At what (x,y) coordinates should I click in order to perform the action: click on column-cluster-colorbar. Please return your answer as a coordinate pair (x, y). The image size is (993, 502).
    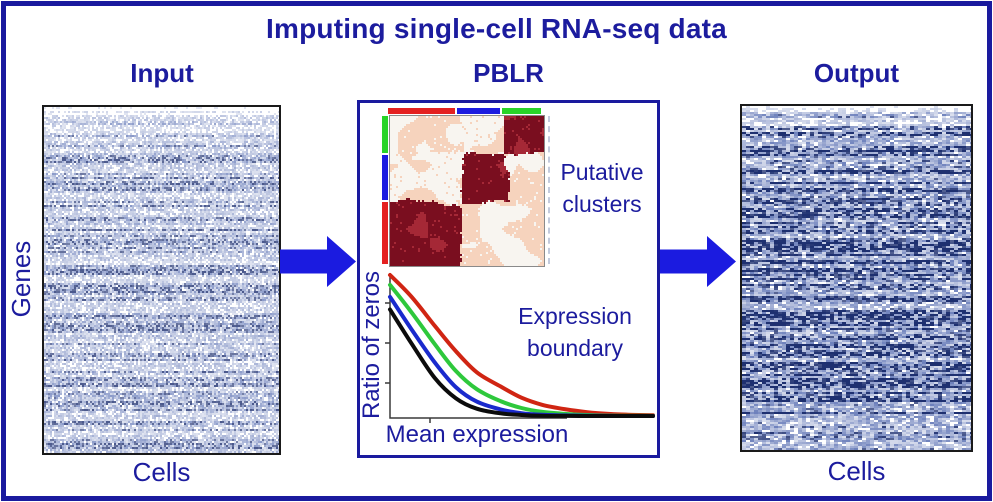
    Looking at the image, I should click on (464, 111).